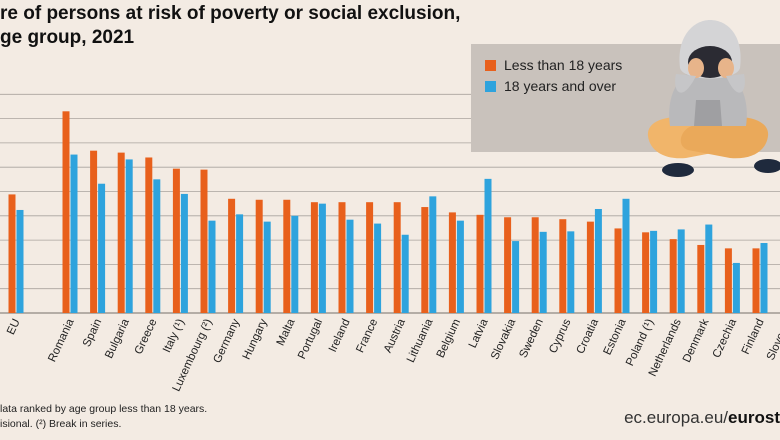  What do you see at coordinates (676, 417) in the screenshot?
I see `source-prefix: ec.europa.eu/` at bounding box center [676, 417].